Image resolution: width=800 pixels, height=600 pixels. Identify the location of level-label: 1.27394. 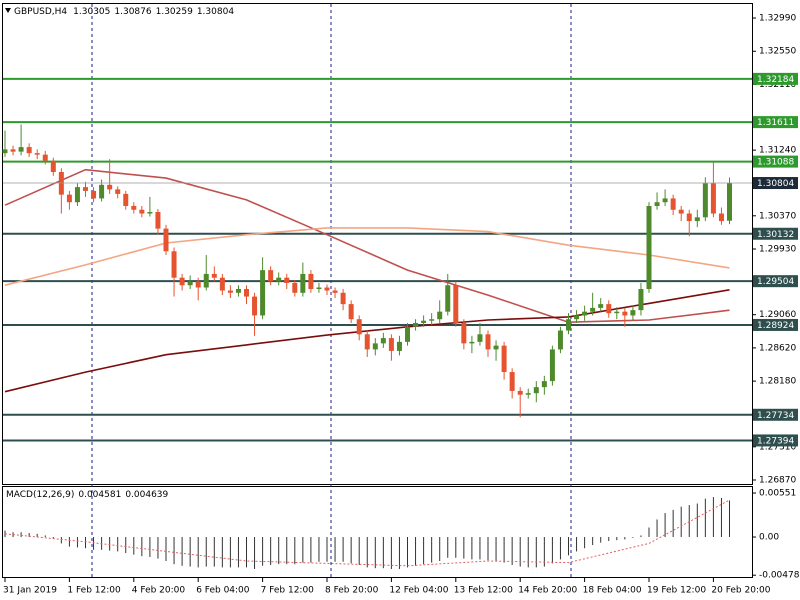
(775, 441).